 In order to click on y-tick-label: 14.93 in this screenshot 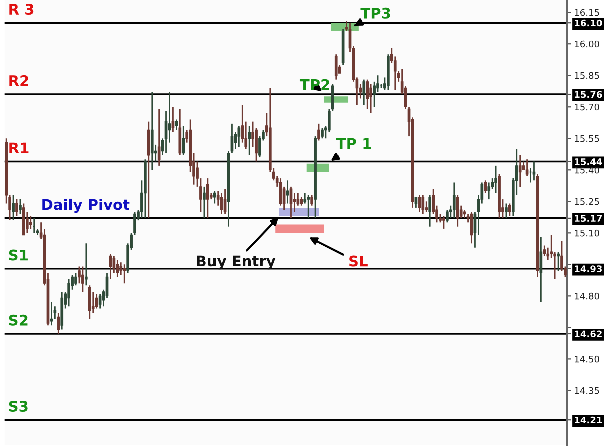, I will do `click(588, 269)`.